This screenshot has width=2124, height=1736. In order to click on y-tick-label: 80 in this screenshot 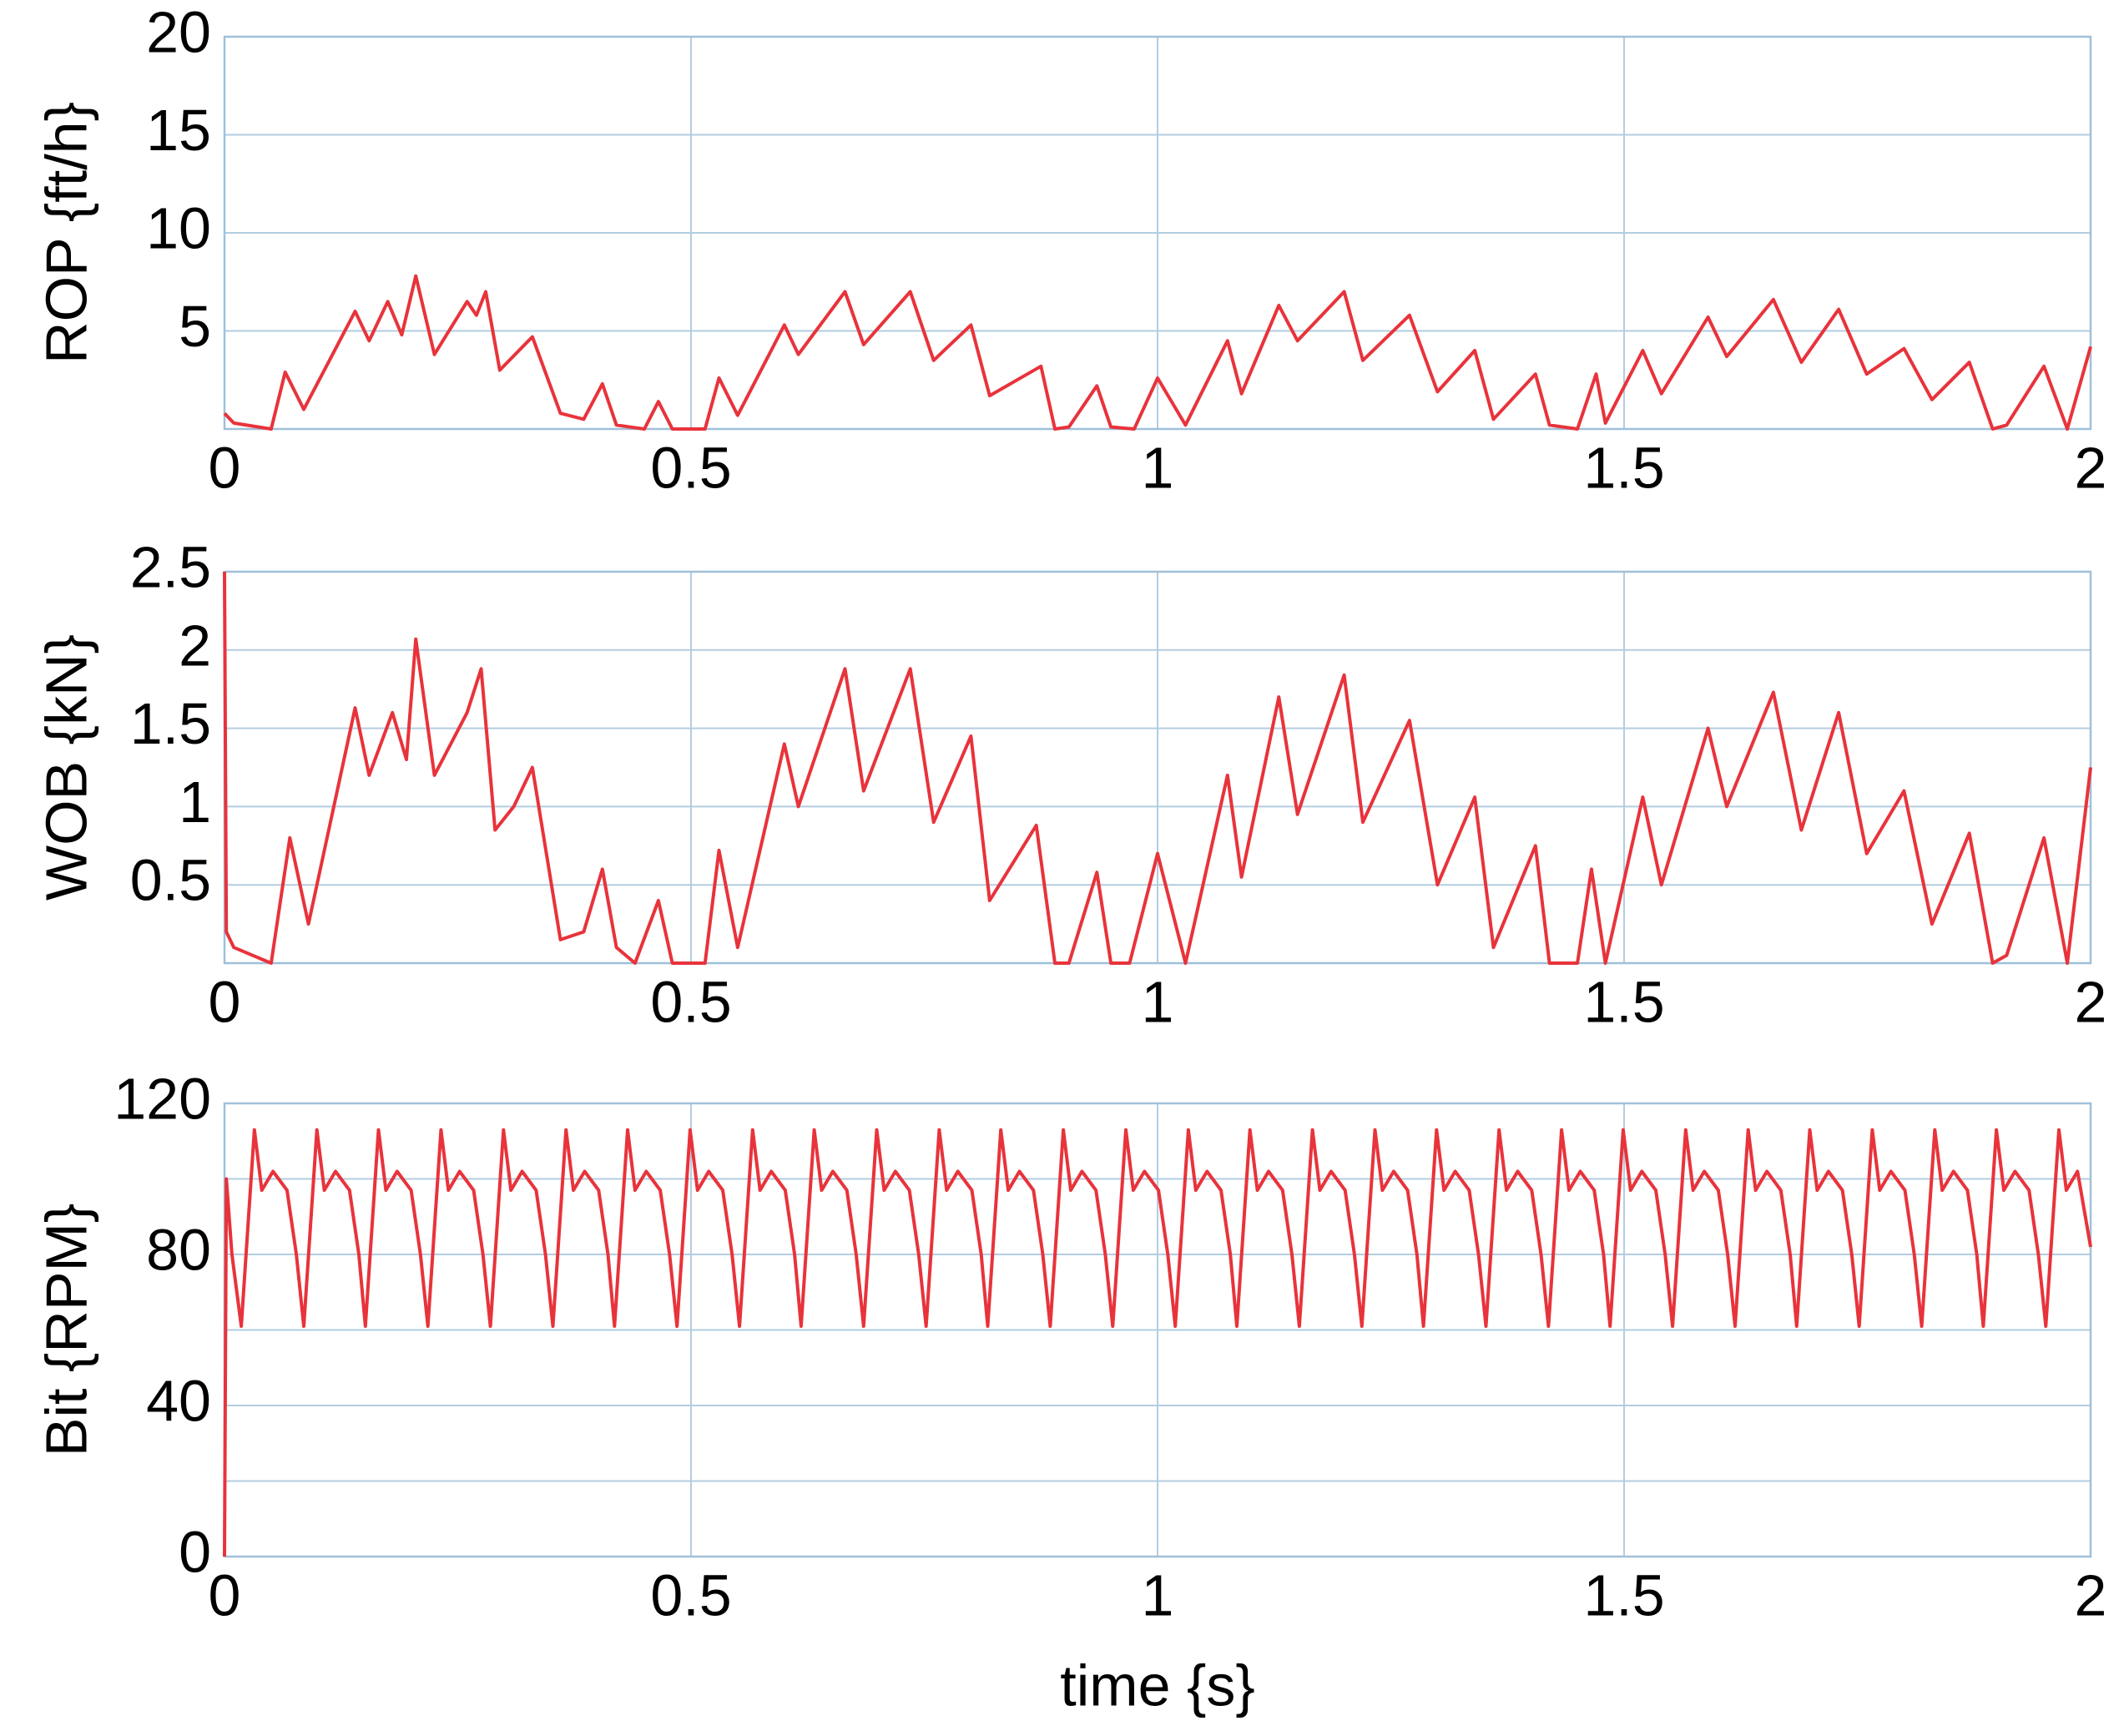, I will do `click(178, 1249)`.